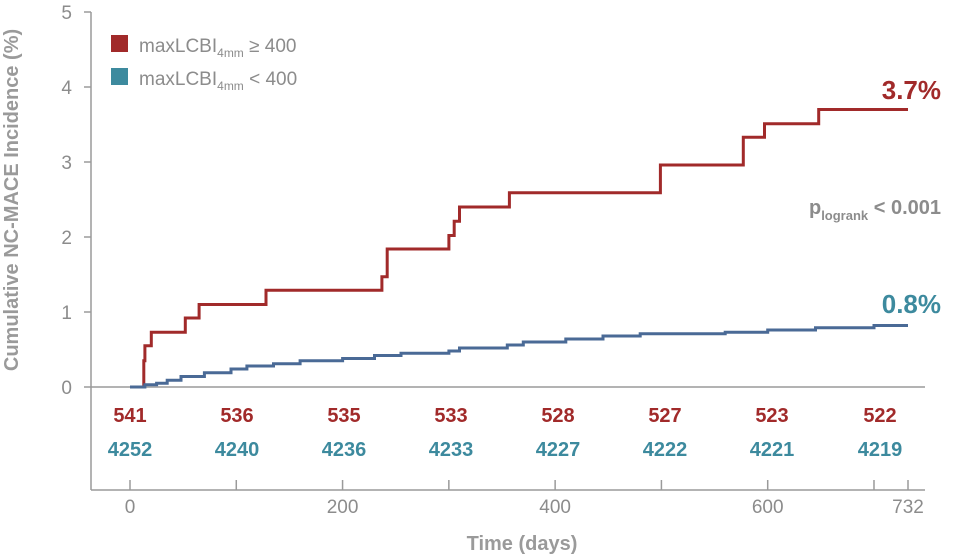  What do you see at coordinates (815, 208) in the screenshot?
I see `pvalue-main: p` at bounding box center [815, 208].